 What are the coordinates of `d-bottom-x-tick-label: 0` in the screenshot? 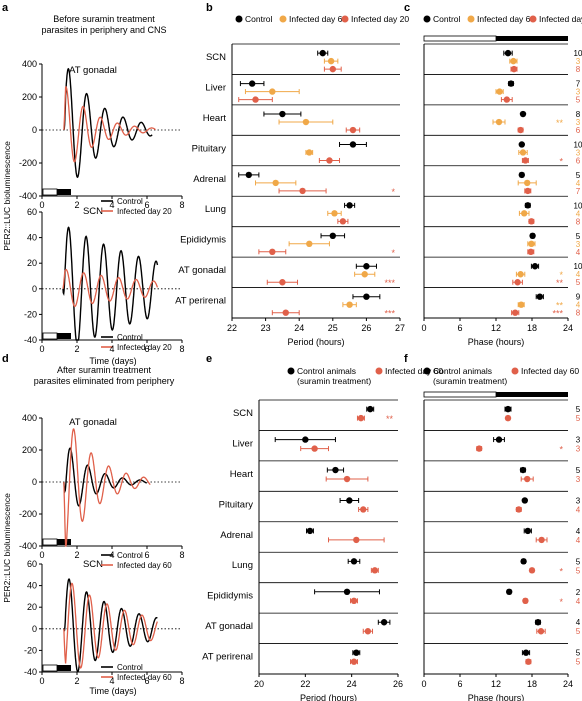 It's located at (41, 681).